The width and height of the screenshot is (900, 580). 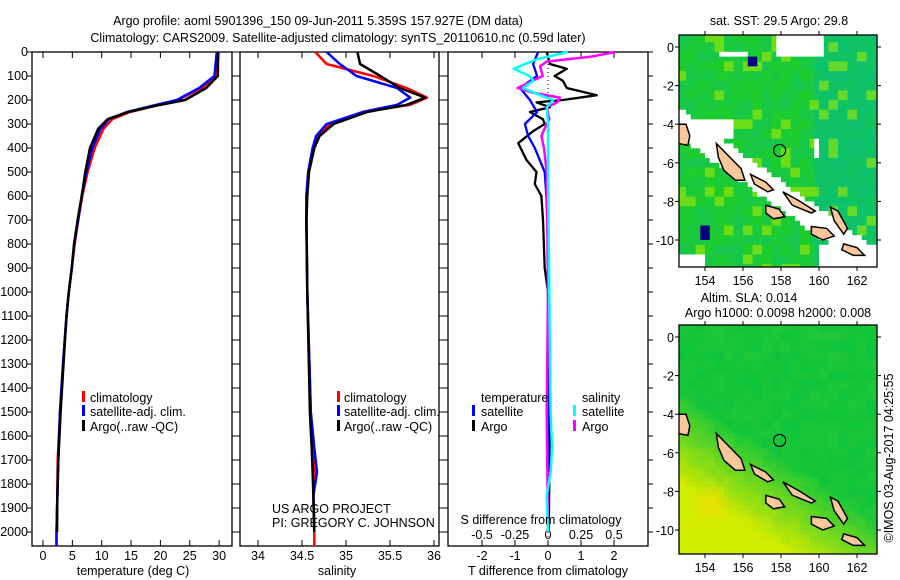 What do you see at coordinates (574, 410) in the screenshot?
I see `legend-swatch-s-satellite` at bounding box center [574, 410].